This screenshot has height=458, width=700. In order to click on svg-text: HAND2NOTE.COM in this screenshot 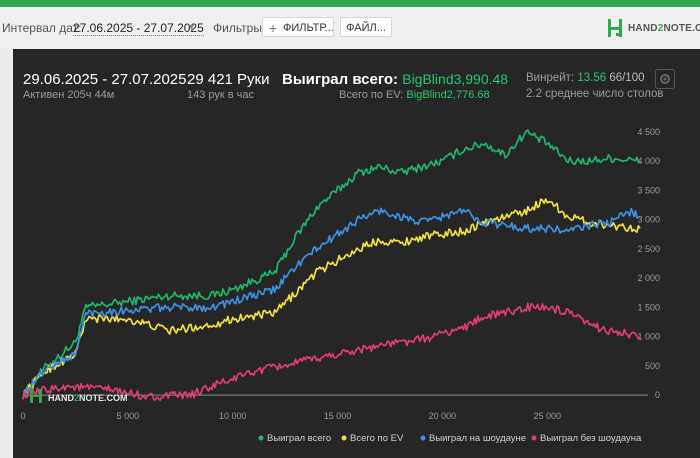, I will do `click(88, 398)`.